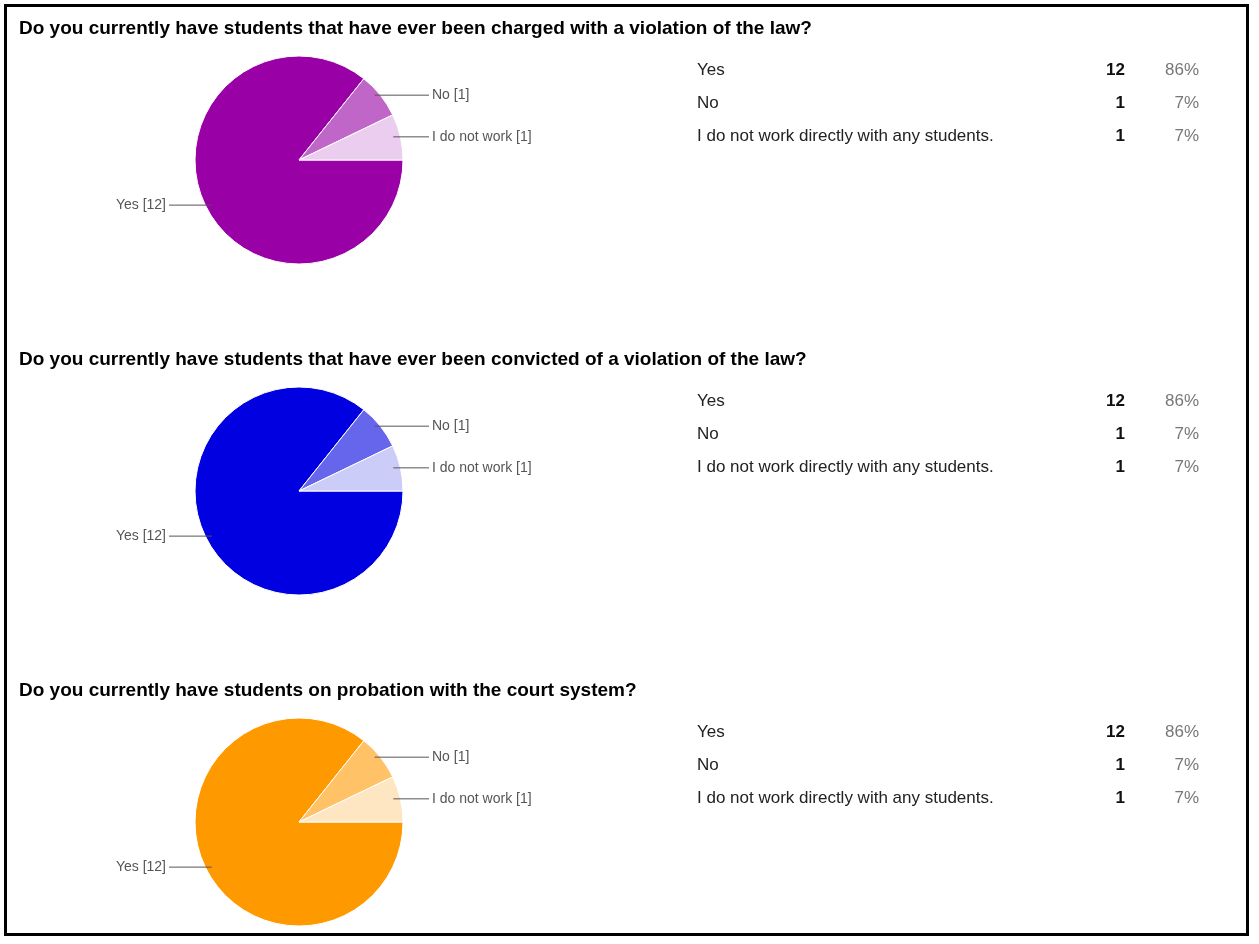 Image resolution: width=1259 pixels, height=944 pixels. I want to click on chart-title: Do you currently have students that have ever been charged with a violation of the law?, so click(415, 27).